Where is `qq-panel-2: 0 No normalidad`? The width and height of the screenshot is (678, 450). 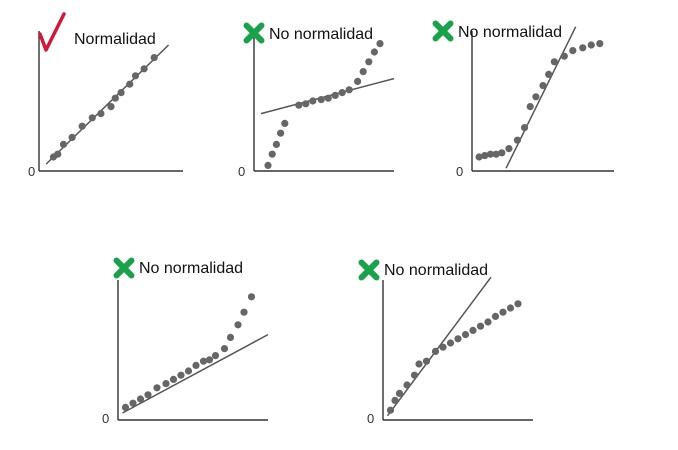 qq-panel-2: 0 No normalidad is located at coordinates (316, 100).